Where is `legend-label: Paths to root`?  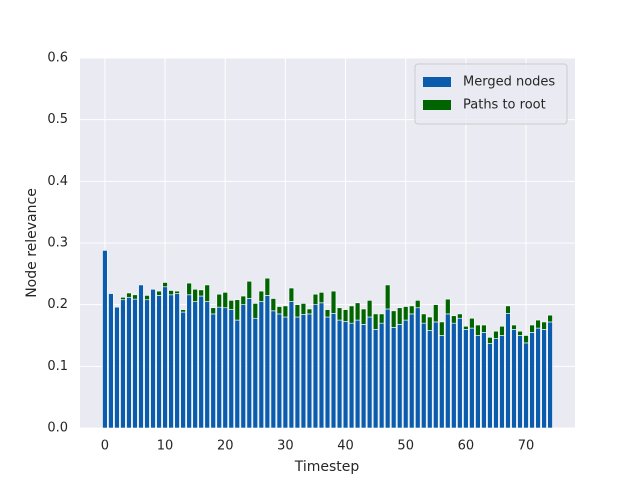 legend-label: Paths to root is located at coordinates (504, 105).